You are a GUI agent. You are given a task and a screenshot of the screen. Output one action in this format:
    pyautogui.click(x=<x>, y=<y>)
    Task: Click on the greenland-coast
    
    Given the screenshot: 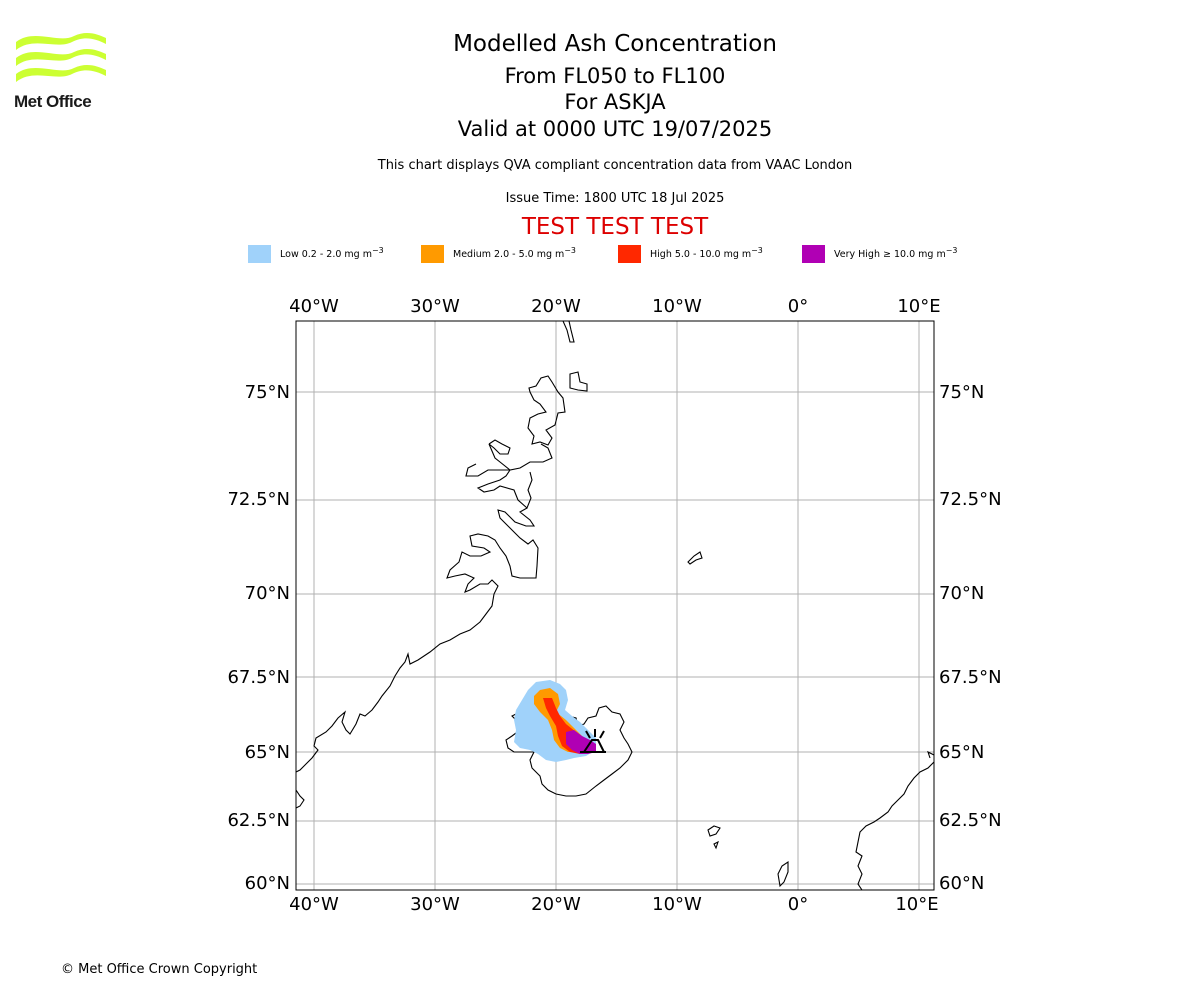 What is the action you would take?
    pyautogui.click(x=442, y=565)
    